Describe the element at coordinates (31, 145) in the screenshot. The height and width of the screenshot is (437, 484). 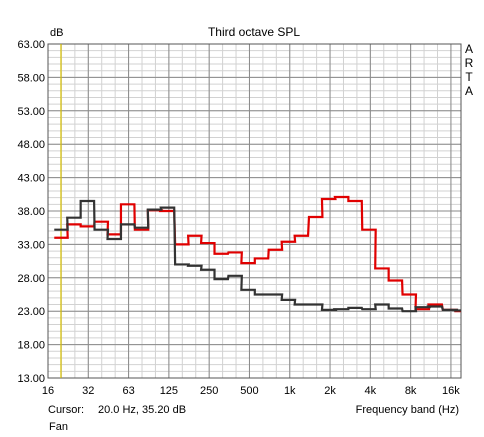
I see `y-tick-label: 48.00` at that location.